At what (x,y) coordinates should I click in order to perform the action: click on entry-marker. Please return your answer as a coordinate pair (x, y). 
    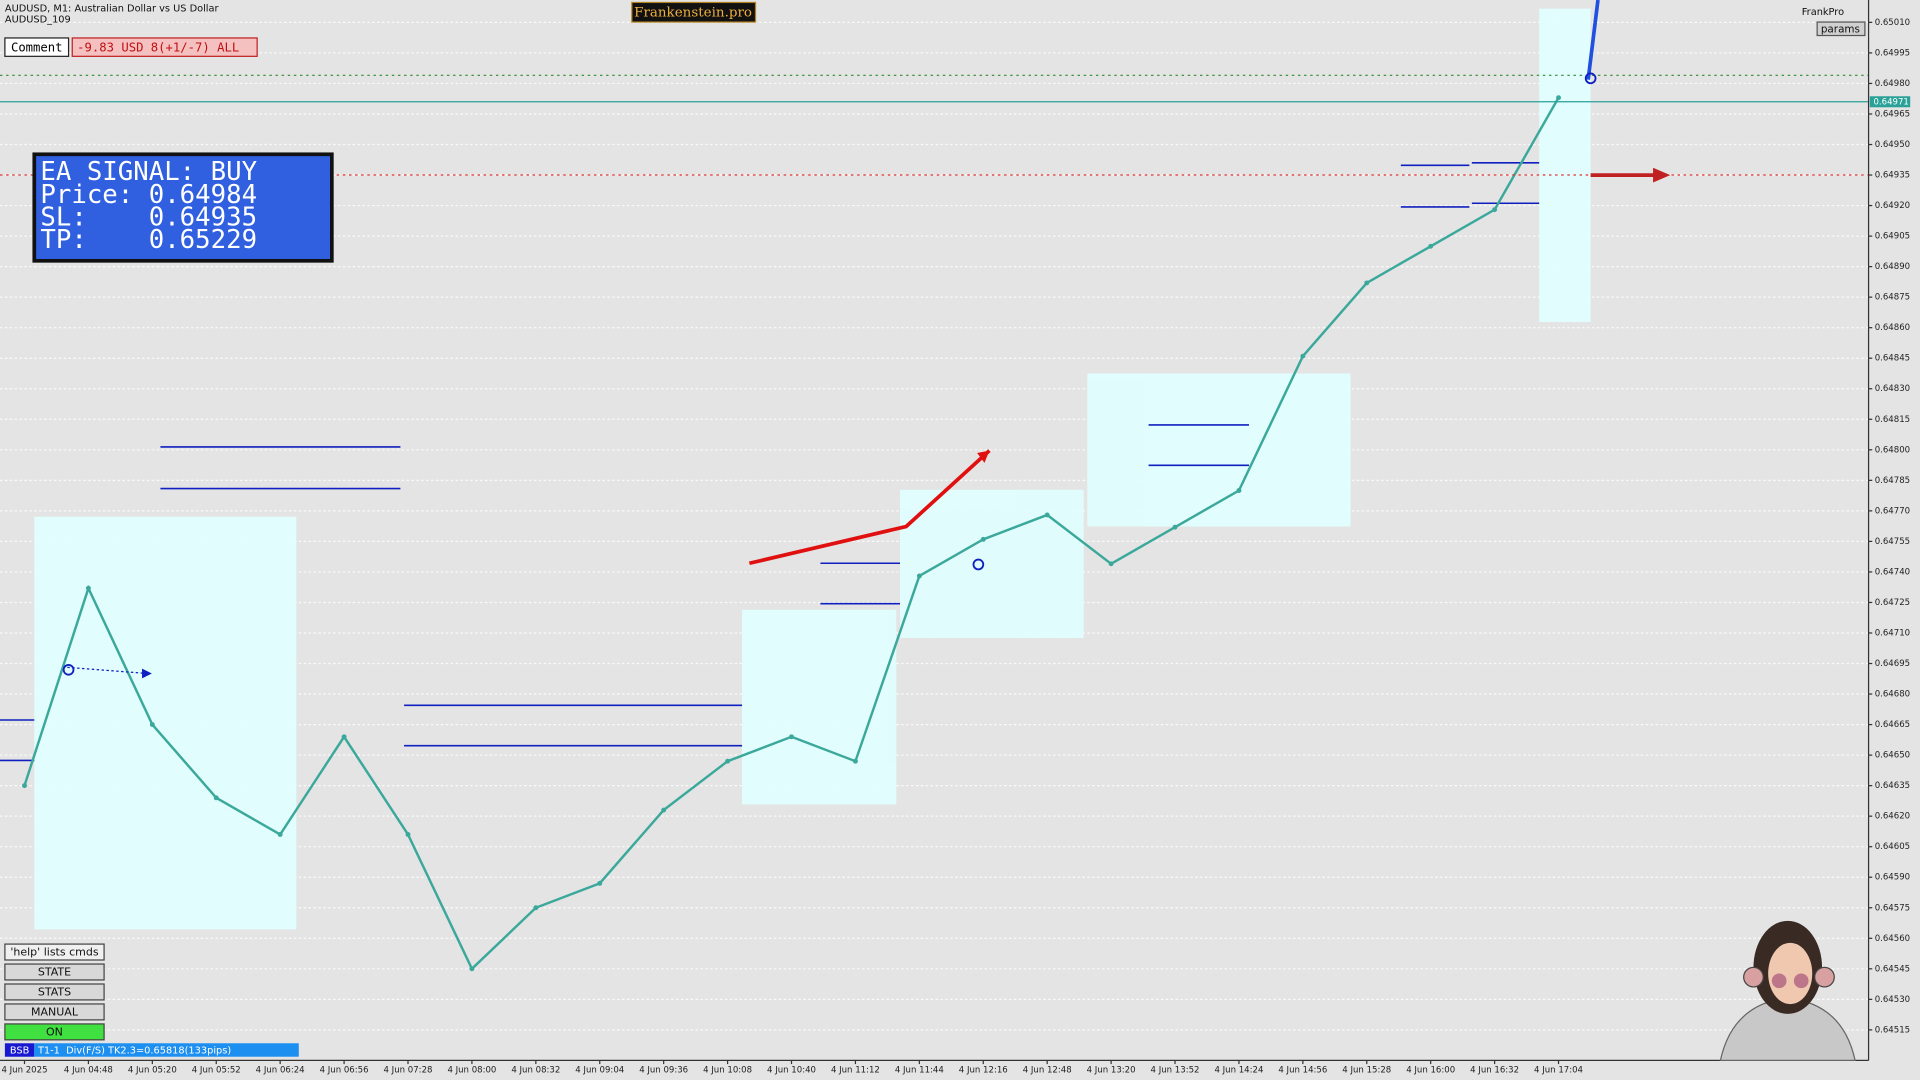
    Looking at the image, I should click on (978, 564).